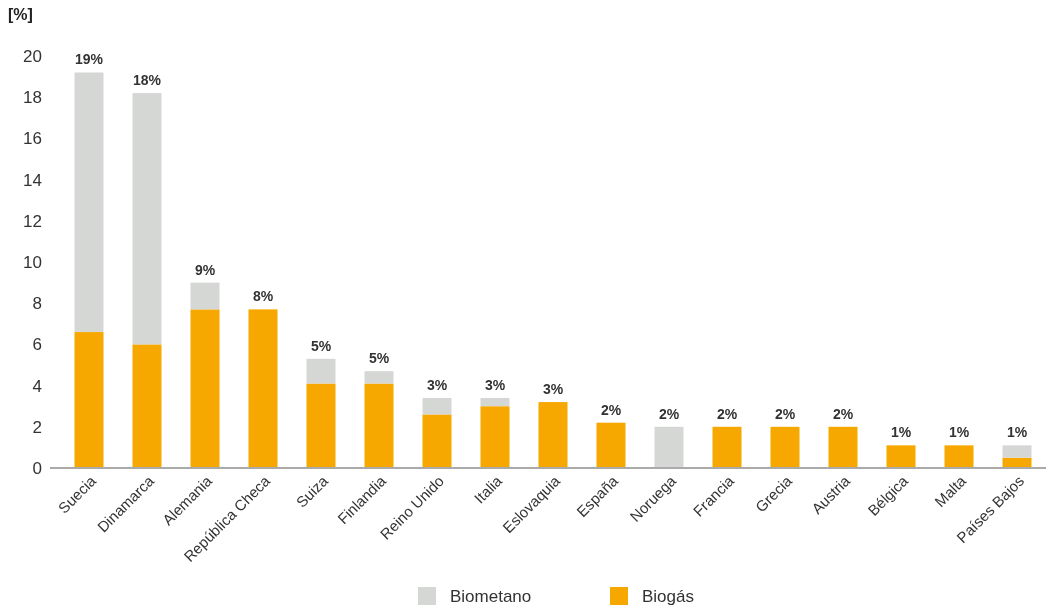 The width and height of the screenshot is (1056, 615). I want to click on y-tick-label: 14, so click(32, 180).